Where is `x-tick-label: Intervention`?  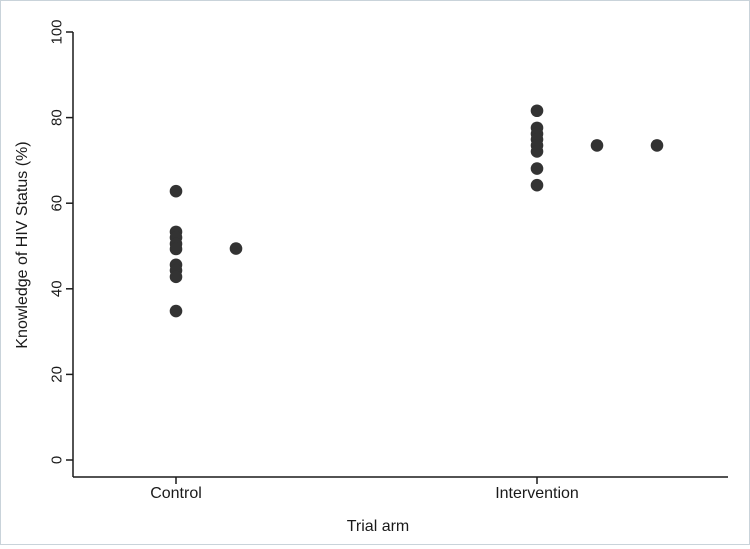 x-tick-label: Intervention is located at coordinates (537, 493).